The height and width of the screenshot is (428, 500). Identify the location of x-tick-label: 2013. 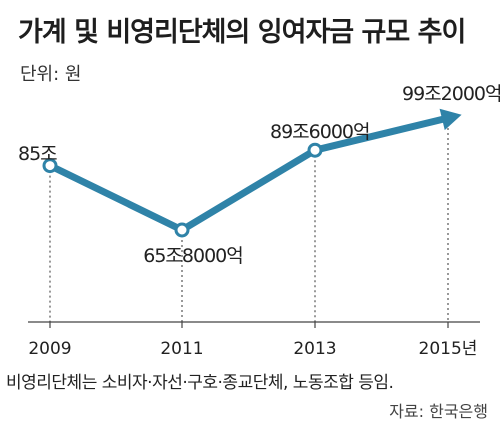
(314, 349).